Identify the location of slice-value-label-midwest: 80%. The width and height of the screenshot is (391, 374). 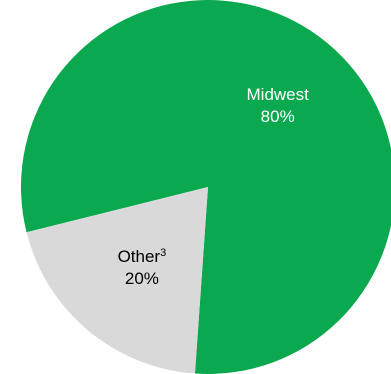
(278, 116).